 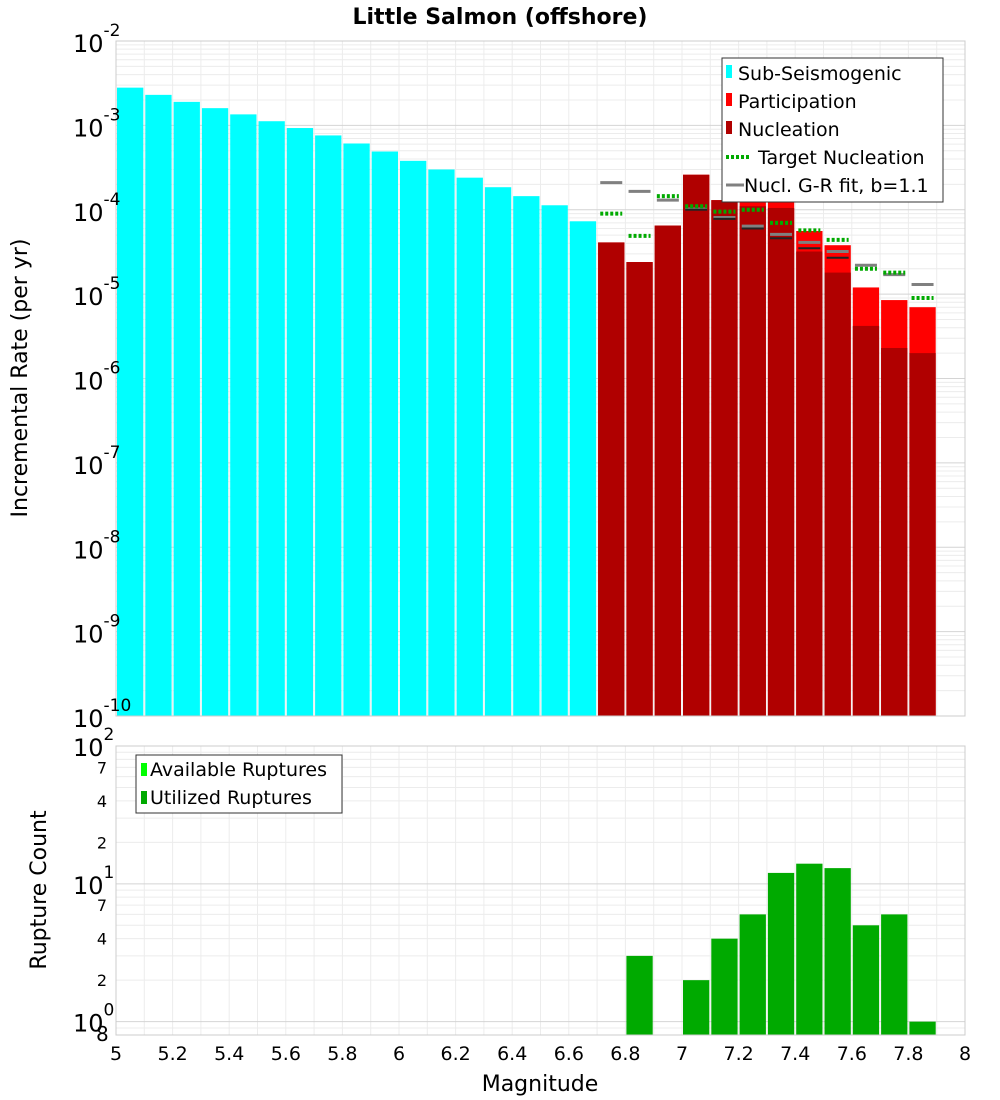 I want to click on y-tick-exponent: -10, so click(x=118, y=706).